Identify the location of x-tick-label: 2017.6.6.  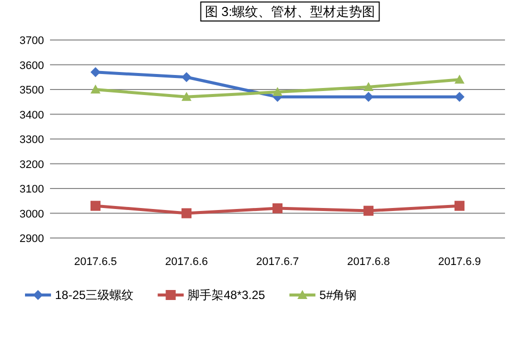
(186, 262).